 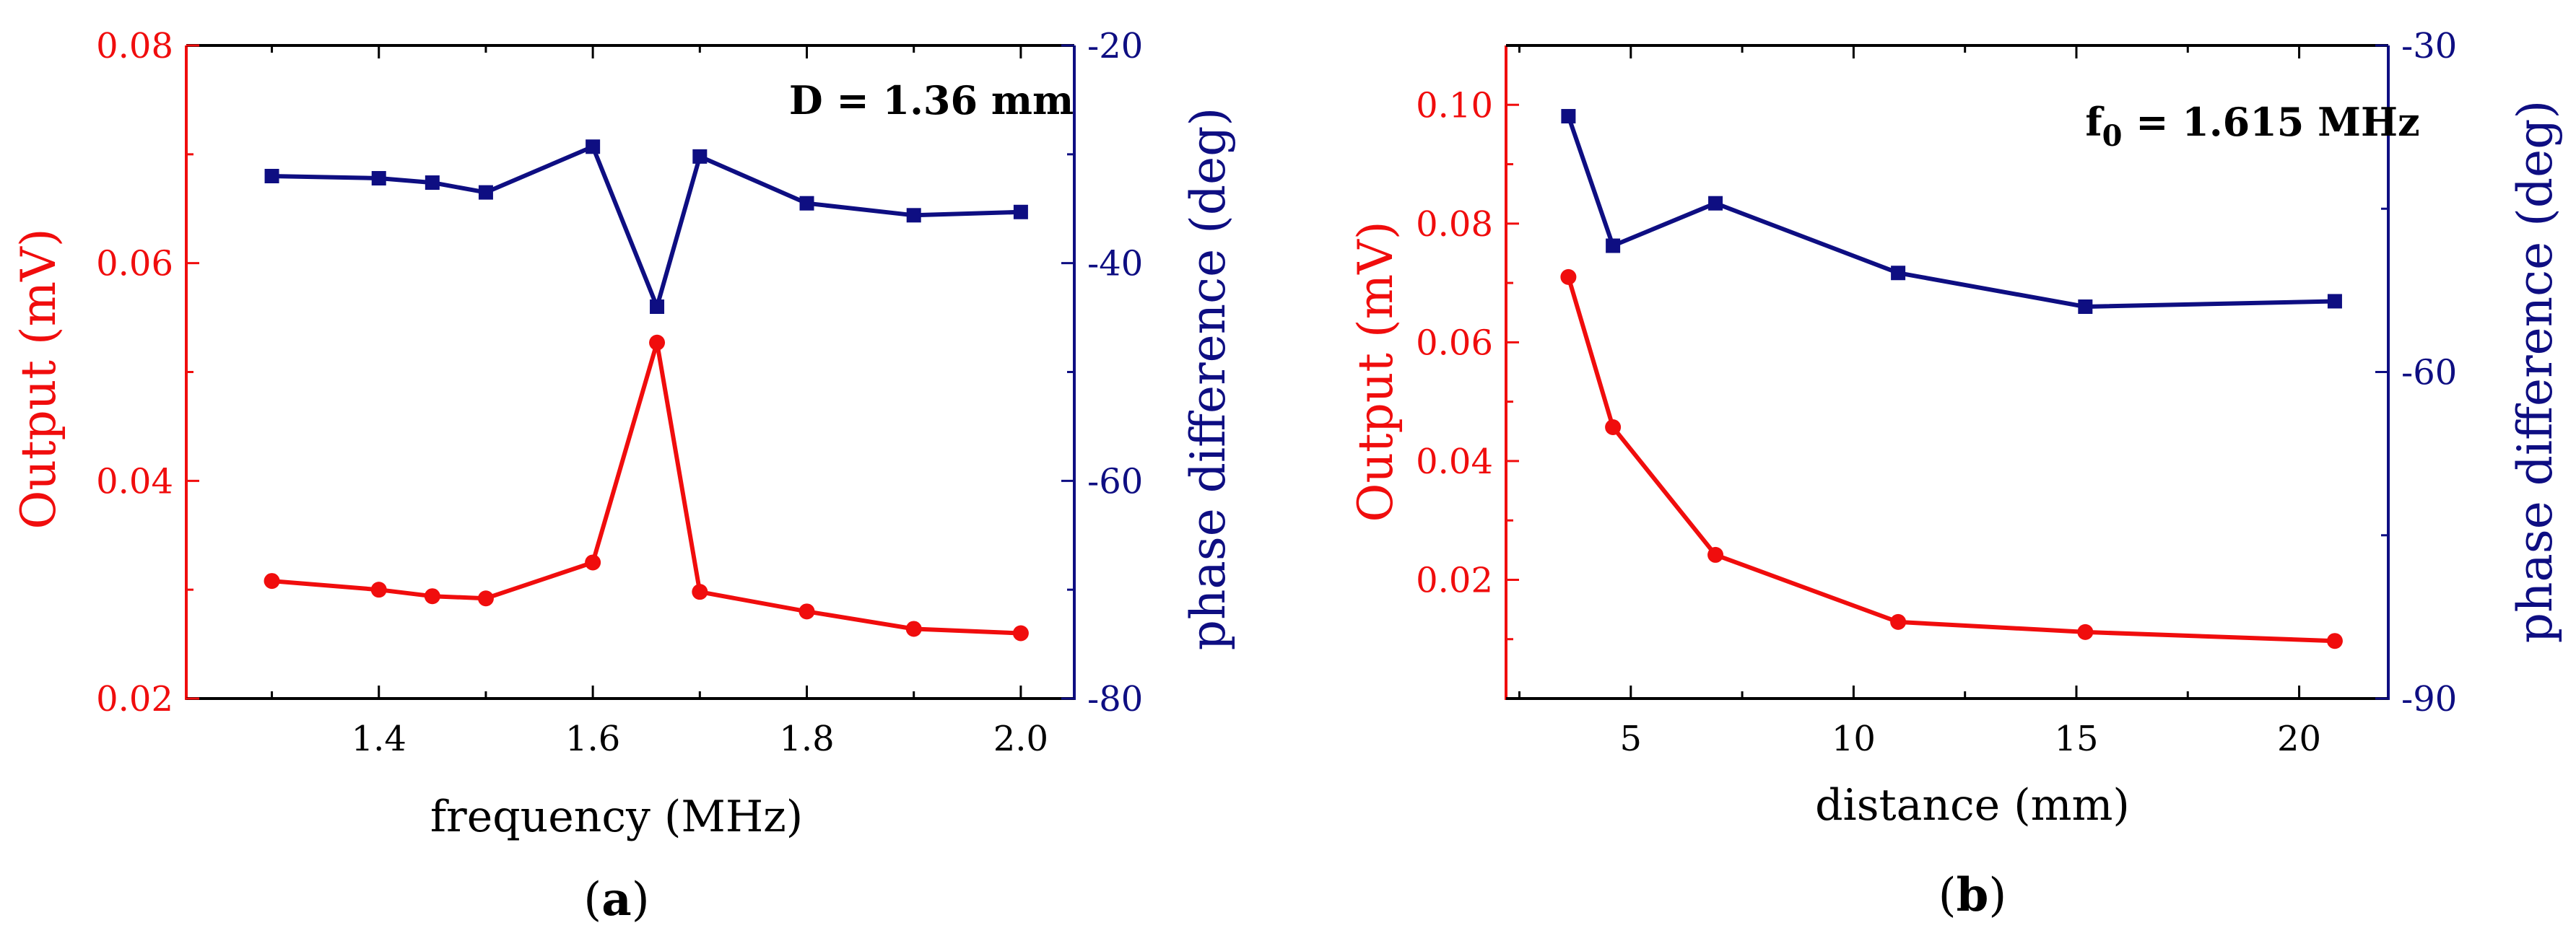 I want to click on annotation-f0-main: f, so click(x=2095, y=122).